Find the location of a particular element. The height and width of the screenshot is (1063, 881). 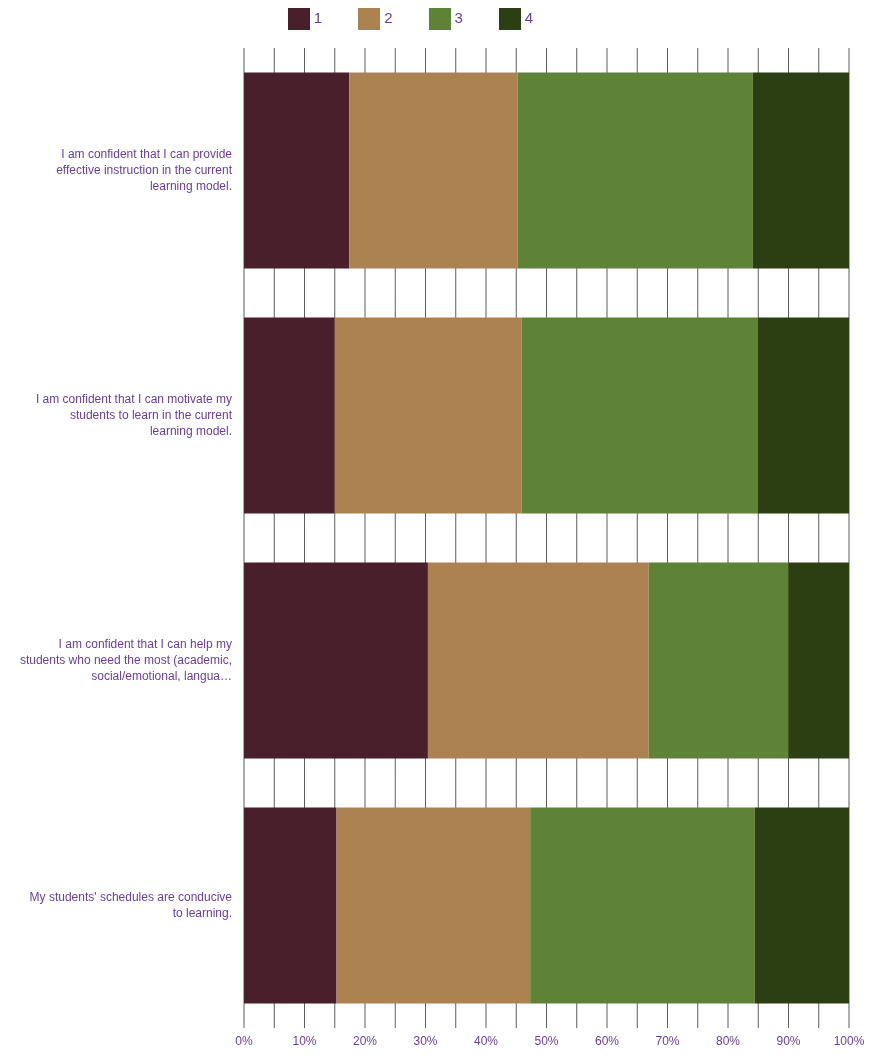

x-tick-label: 40% is located at coordinates (486, 1040).